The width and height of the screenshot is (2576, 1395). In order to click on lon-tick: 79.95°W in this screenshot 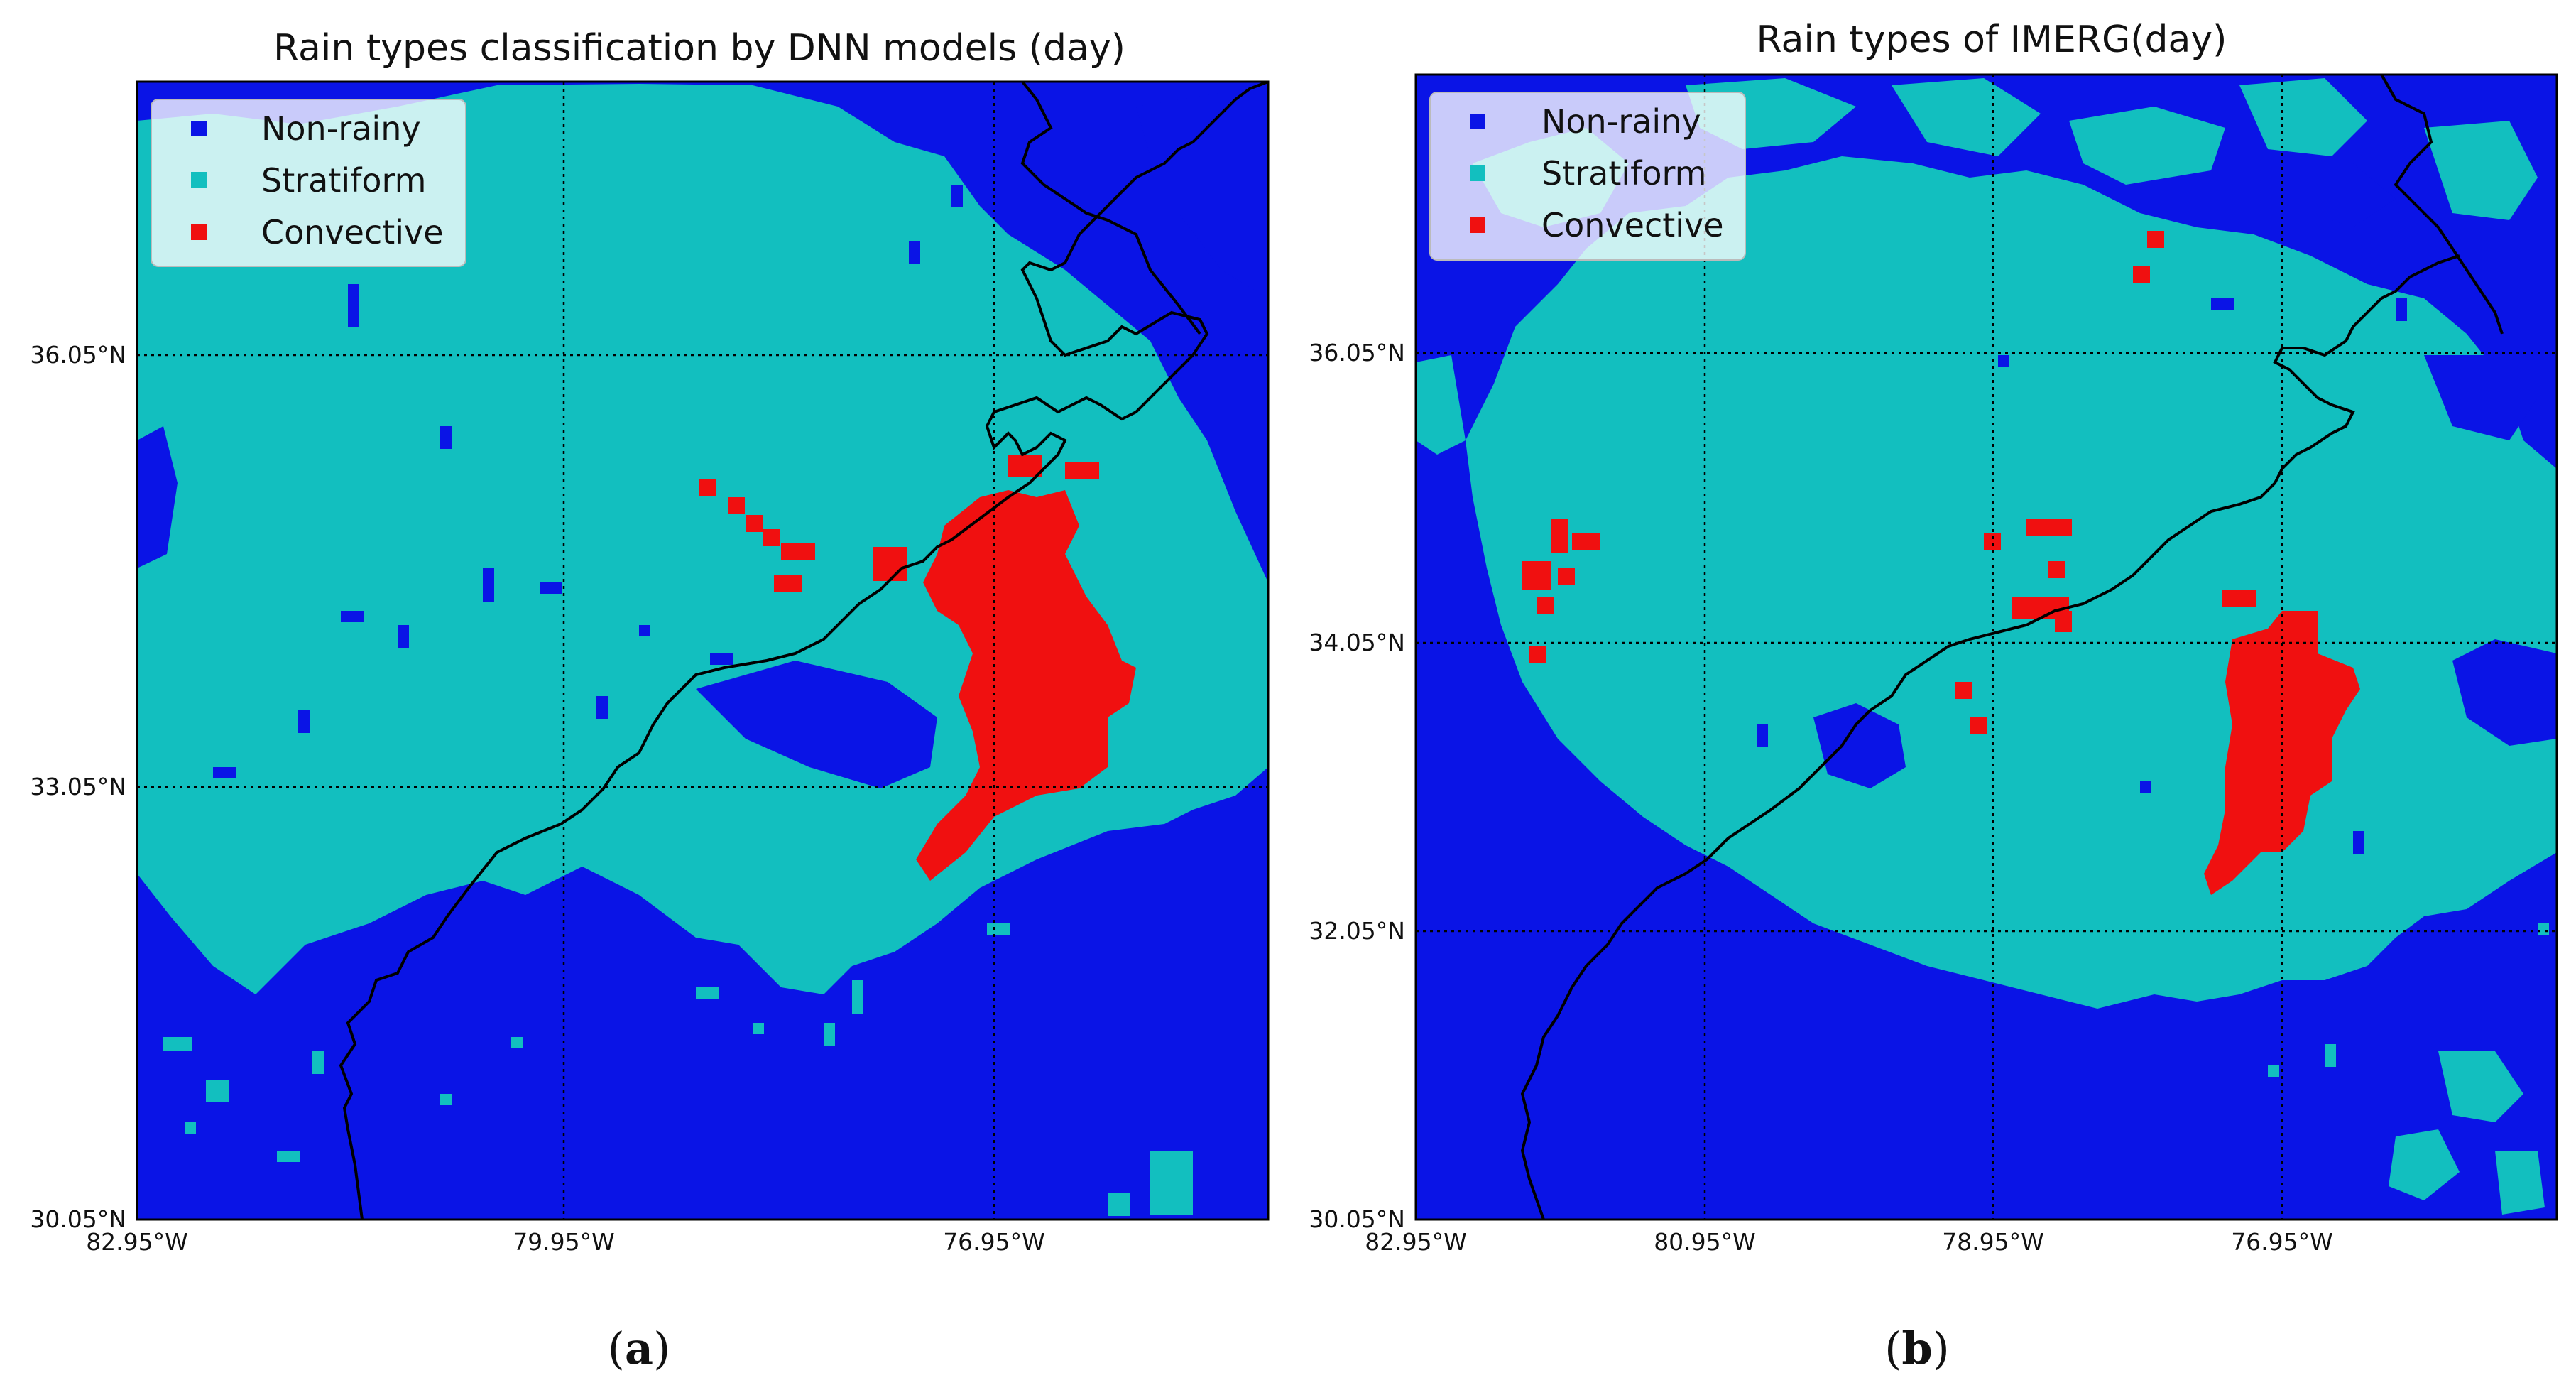, I will do `click(564, 1242)`.